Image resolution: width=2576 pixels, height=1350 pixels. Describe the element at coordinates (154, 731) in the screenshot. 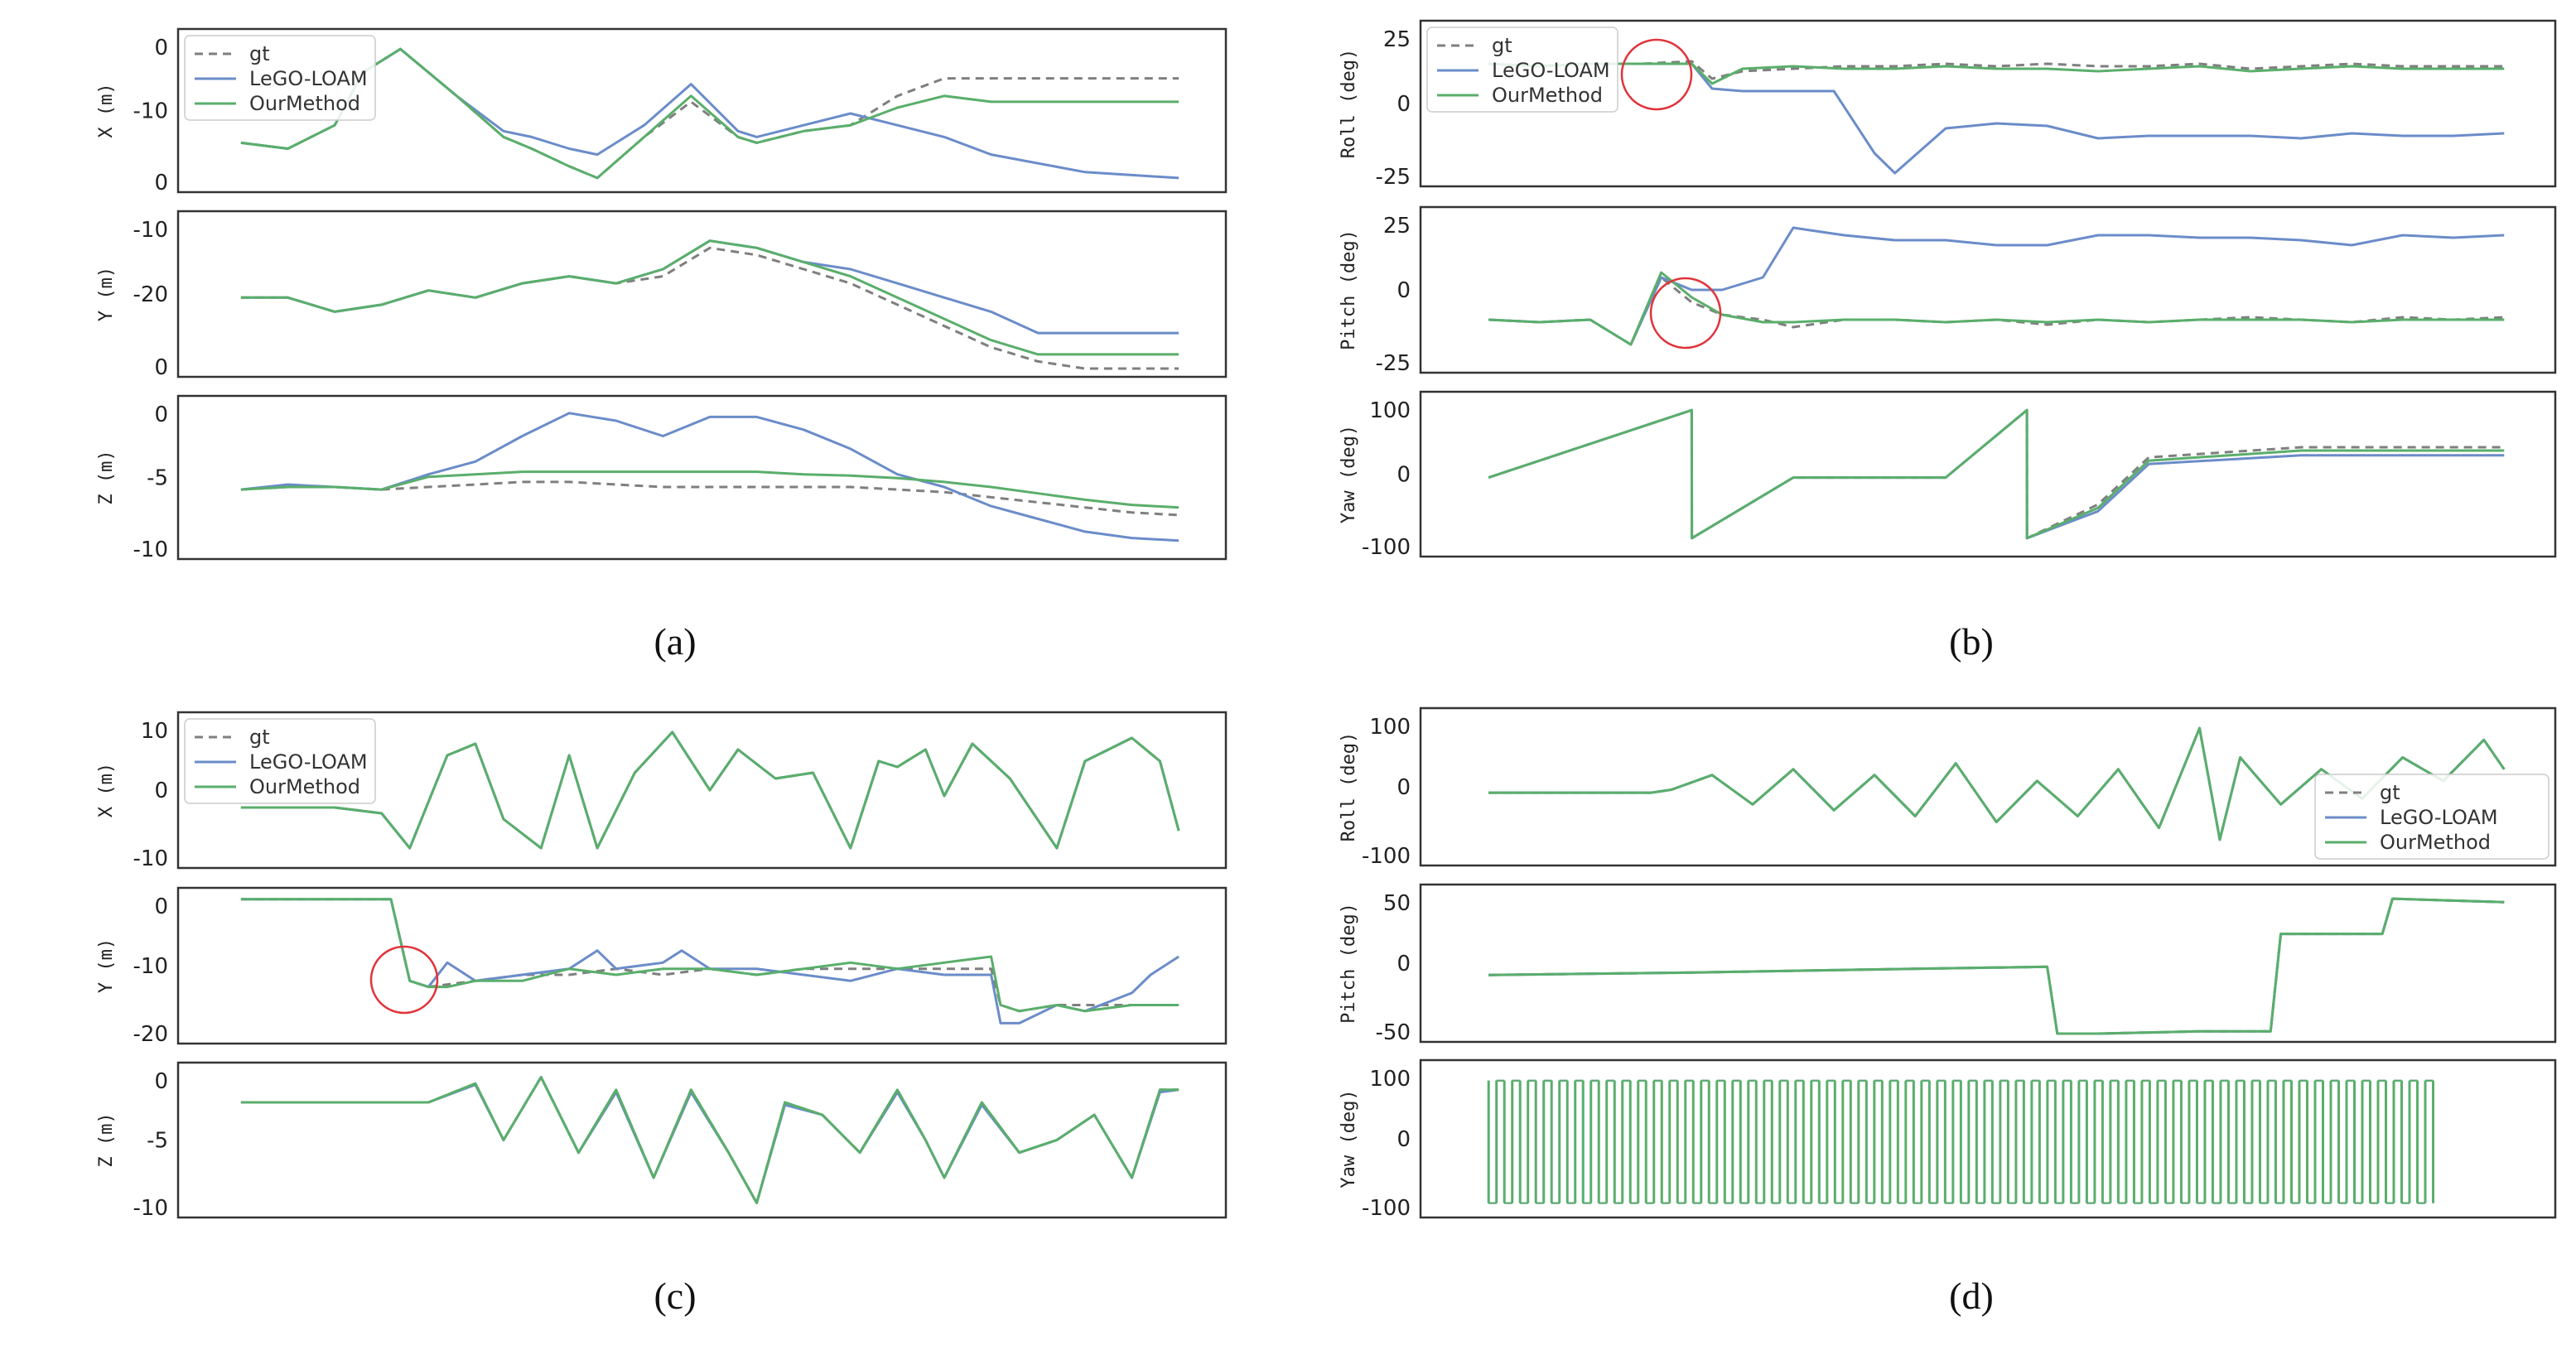

I see `y-tick-label: 10` at that location.